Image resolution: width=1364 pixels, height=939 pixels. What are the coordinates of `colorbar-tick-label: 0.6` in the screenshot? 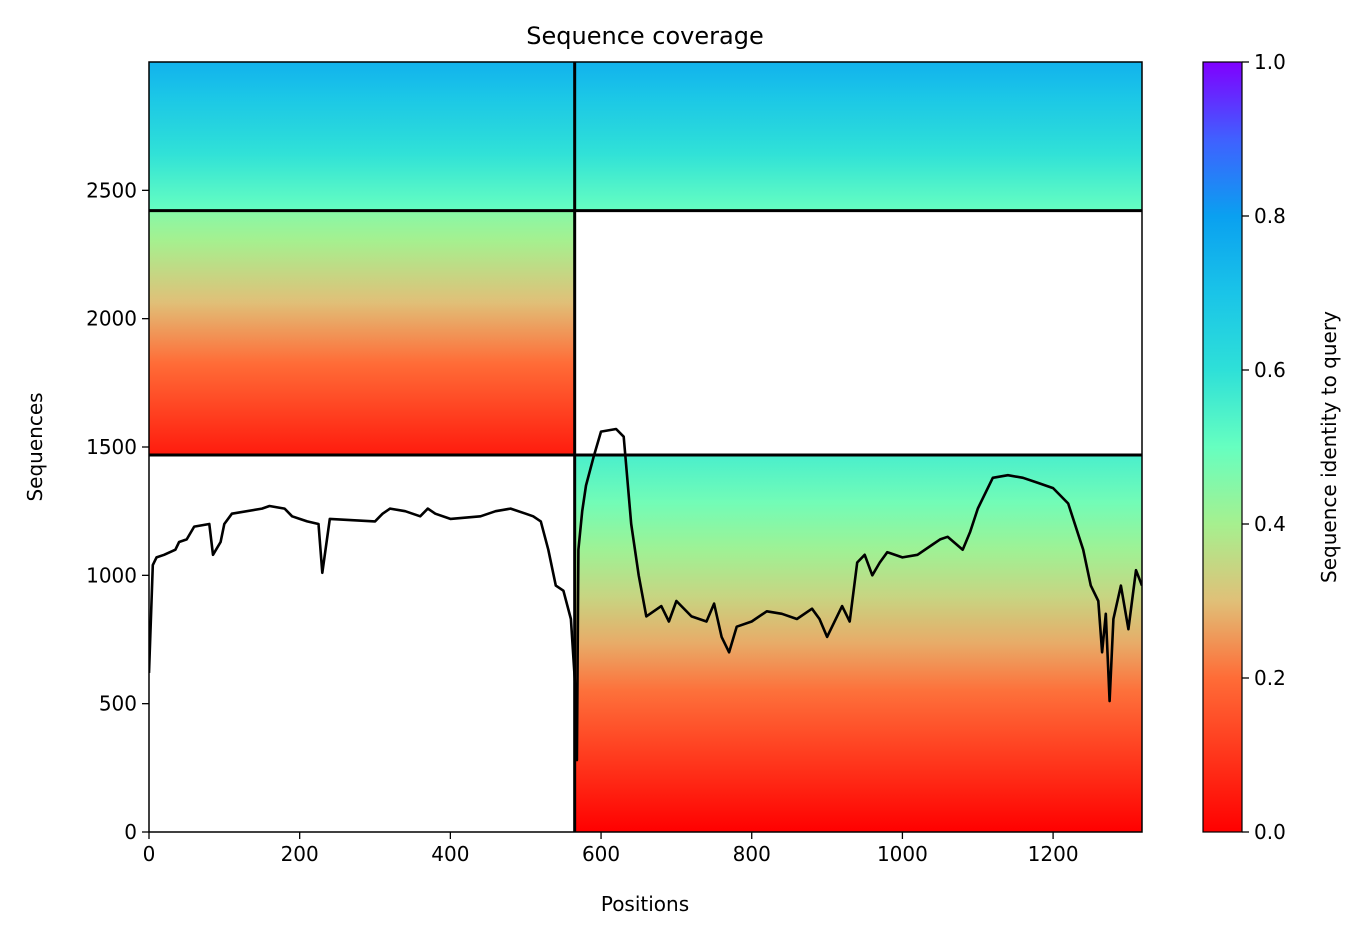 It's located at (1270, 370).